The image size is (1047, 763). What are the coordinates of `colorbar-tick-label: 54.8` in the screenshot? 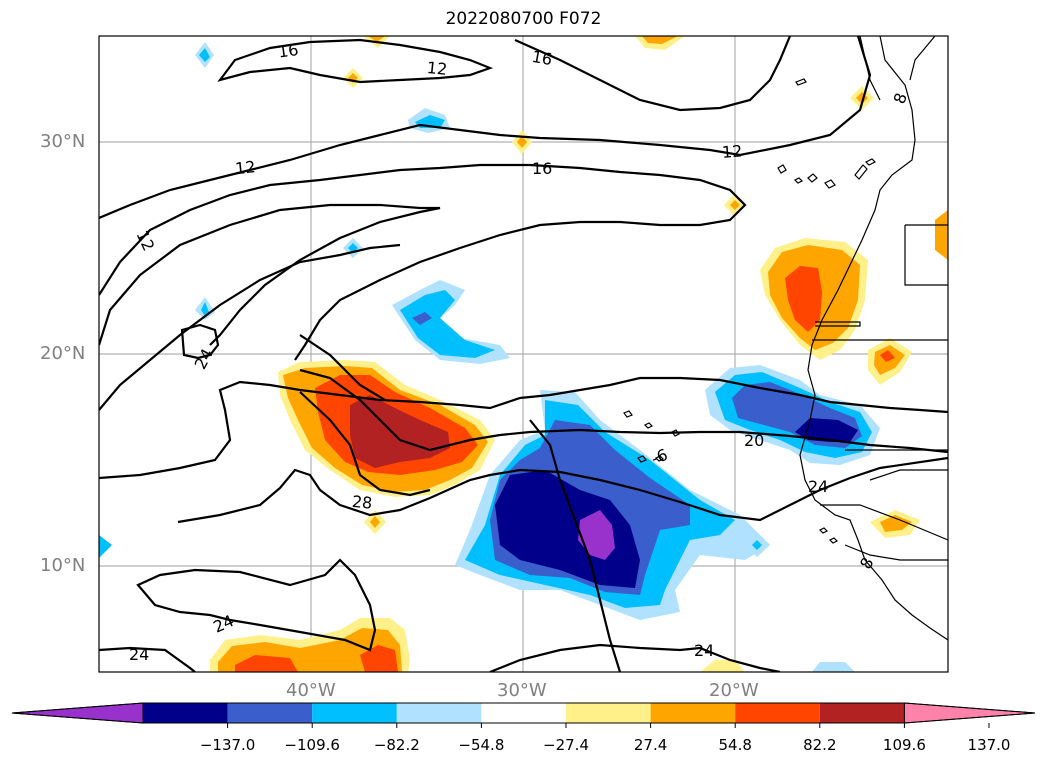 It's located at (735, 745).